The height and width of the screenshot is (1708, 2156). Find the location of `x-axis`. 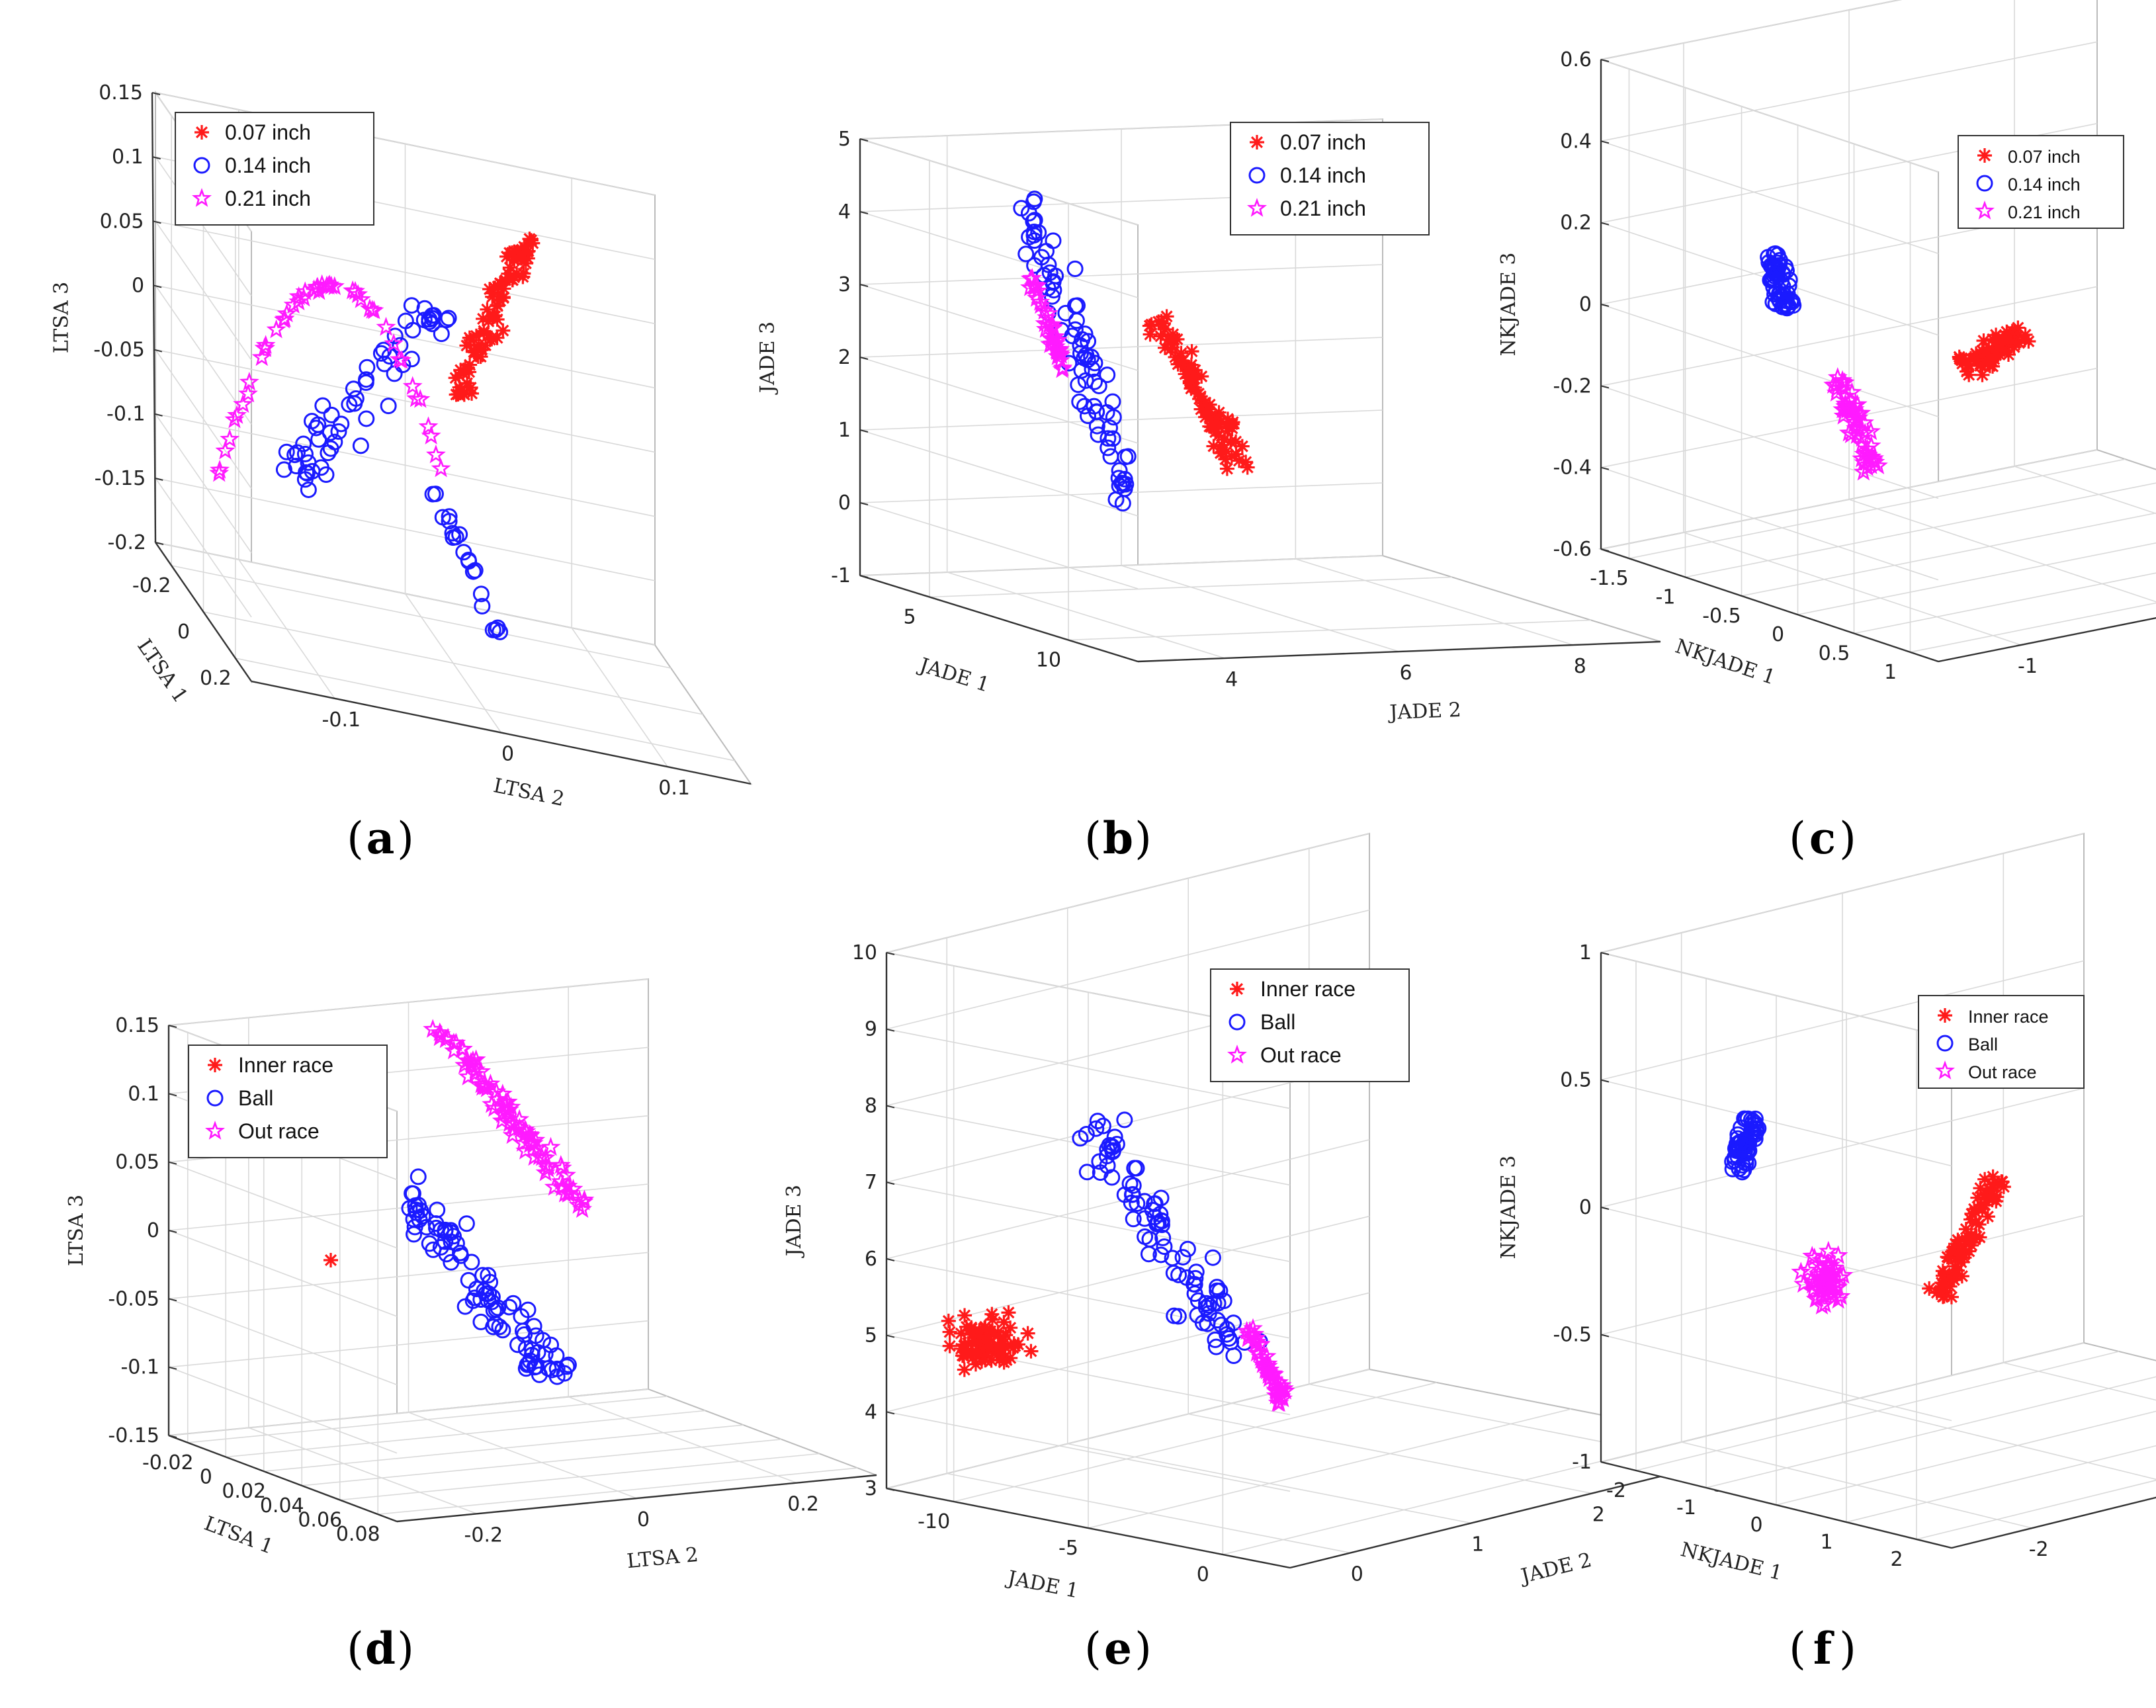

x-axis is located at coordinates (283, 1478).